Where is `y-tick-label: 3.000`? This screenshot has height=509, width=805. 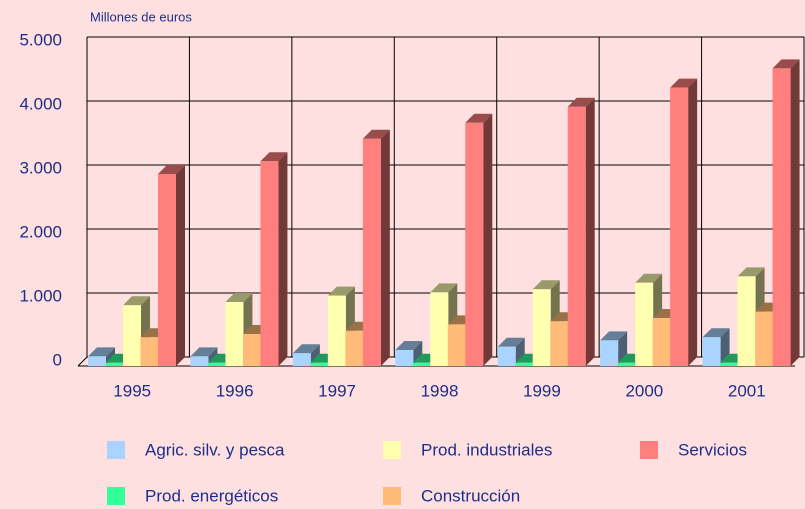
y-tick-label: 3.000 is located at coordinates (40, 167).